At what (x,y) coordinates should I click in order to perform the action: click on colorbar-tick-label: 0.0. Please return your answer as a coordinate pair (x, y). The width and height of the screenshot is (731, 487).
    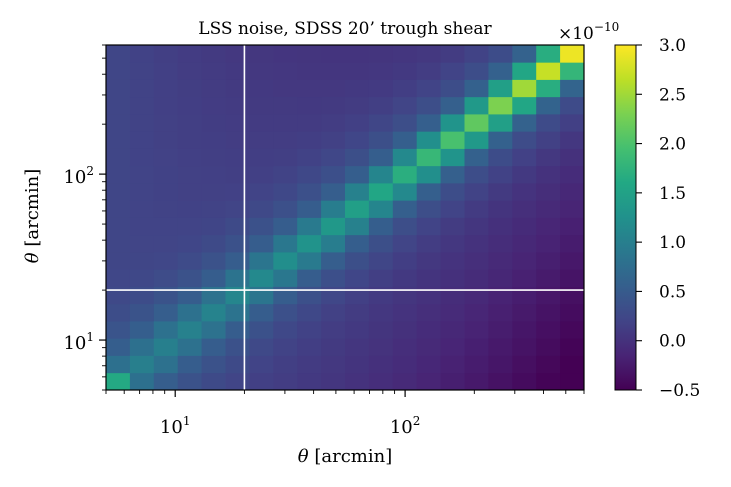
    Looking at the image, I should click on (672, 342).